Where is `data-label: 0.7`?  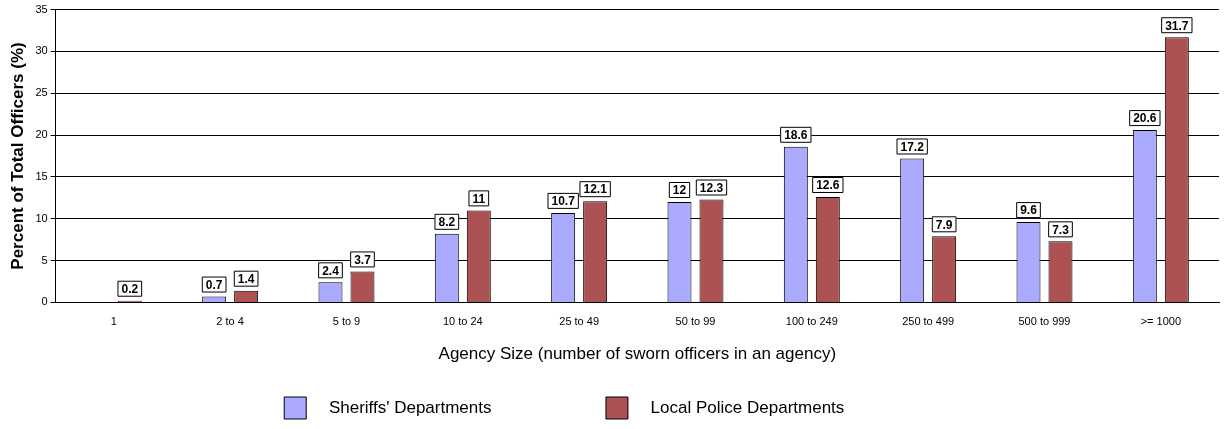 data-label: 0.7 is located at coordinates (214, 284).